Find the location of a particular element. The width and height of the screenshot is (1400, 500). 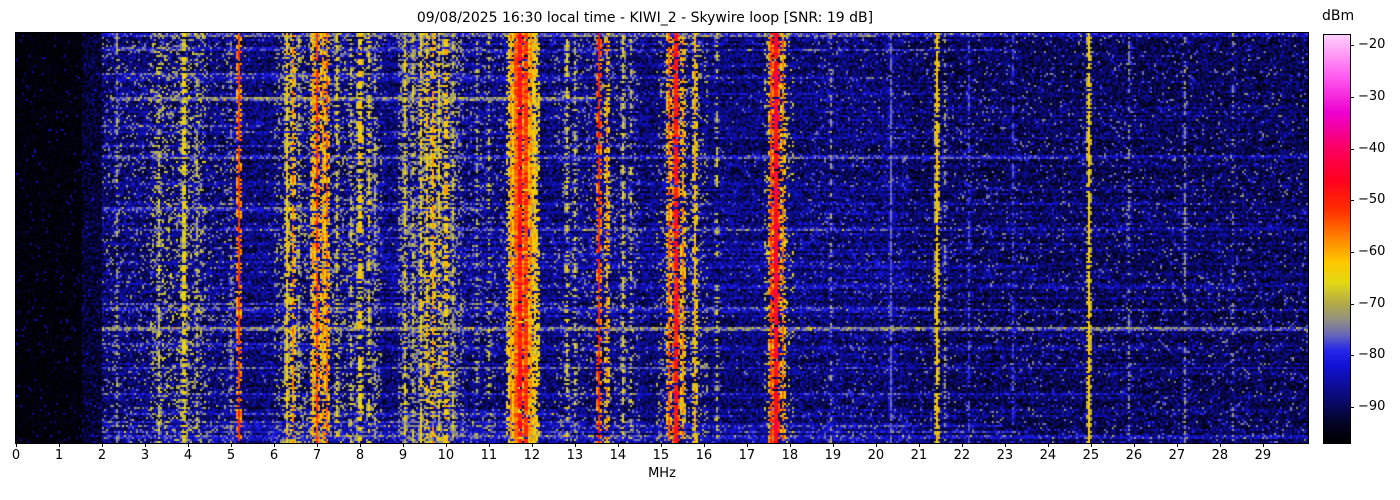

colorbar-tick-label: −40 is located at coordinates (1372, 148).